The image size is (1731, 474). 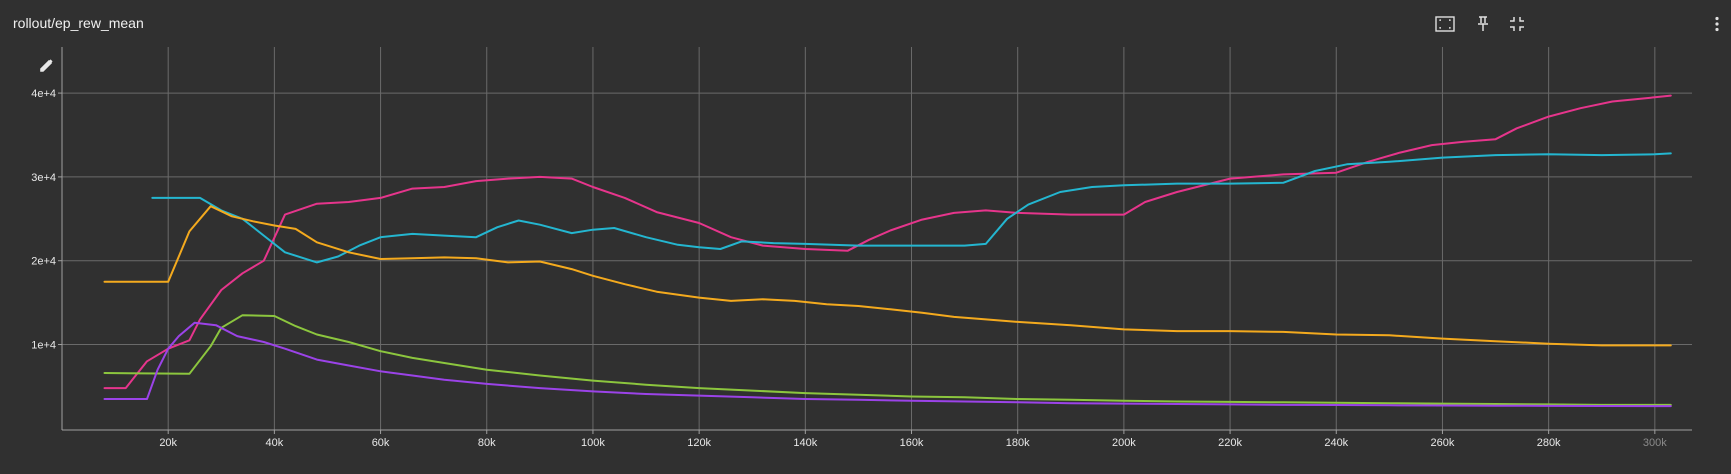 I want to click on x-tick-label: 300k, so click(x=1655, y=443).